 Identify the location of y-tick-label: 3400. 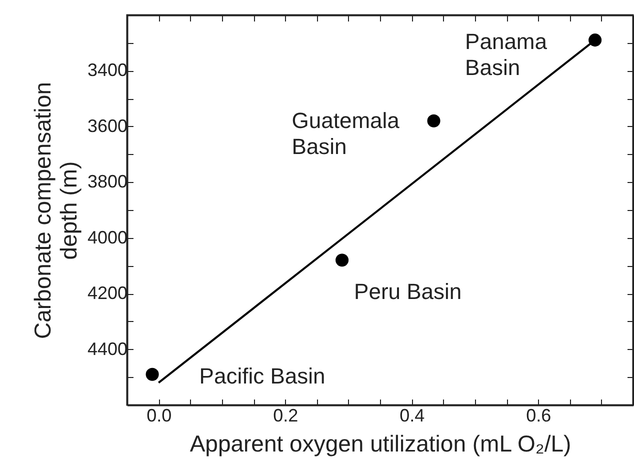
(107, 70).